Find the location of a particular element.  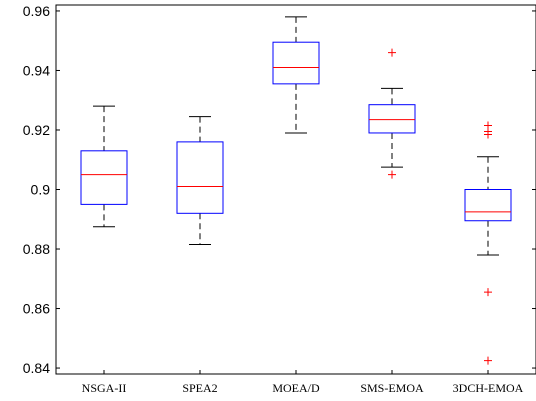

x-tick-label: MOEA/D is located at coordinates (296, 388).